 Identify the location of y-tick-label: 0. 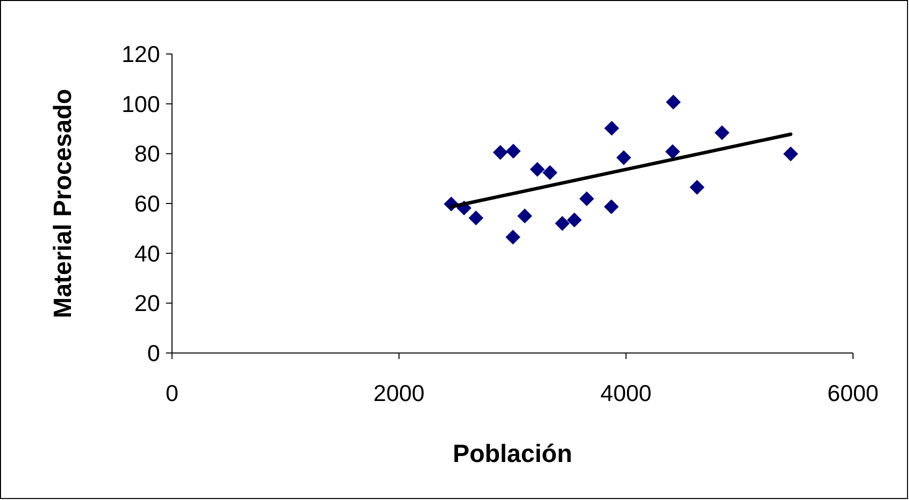
(153, 353).